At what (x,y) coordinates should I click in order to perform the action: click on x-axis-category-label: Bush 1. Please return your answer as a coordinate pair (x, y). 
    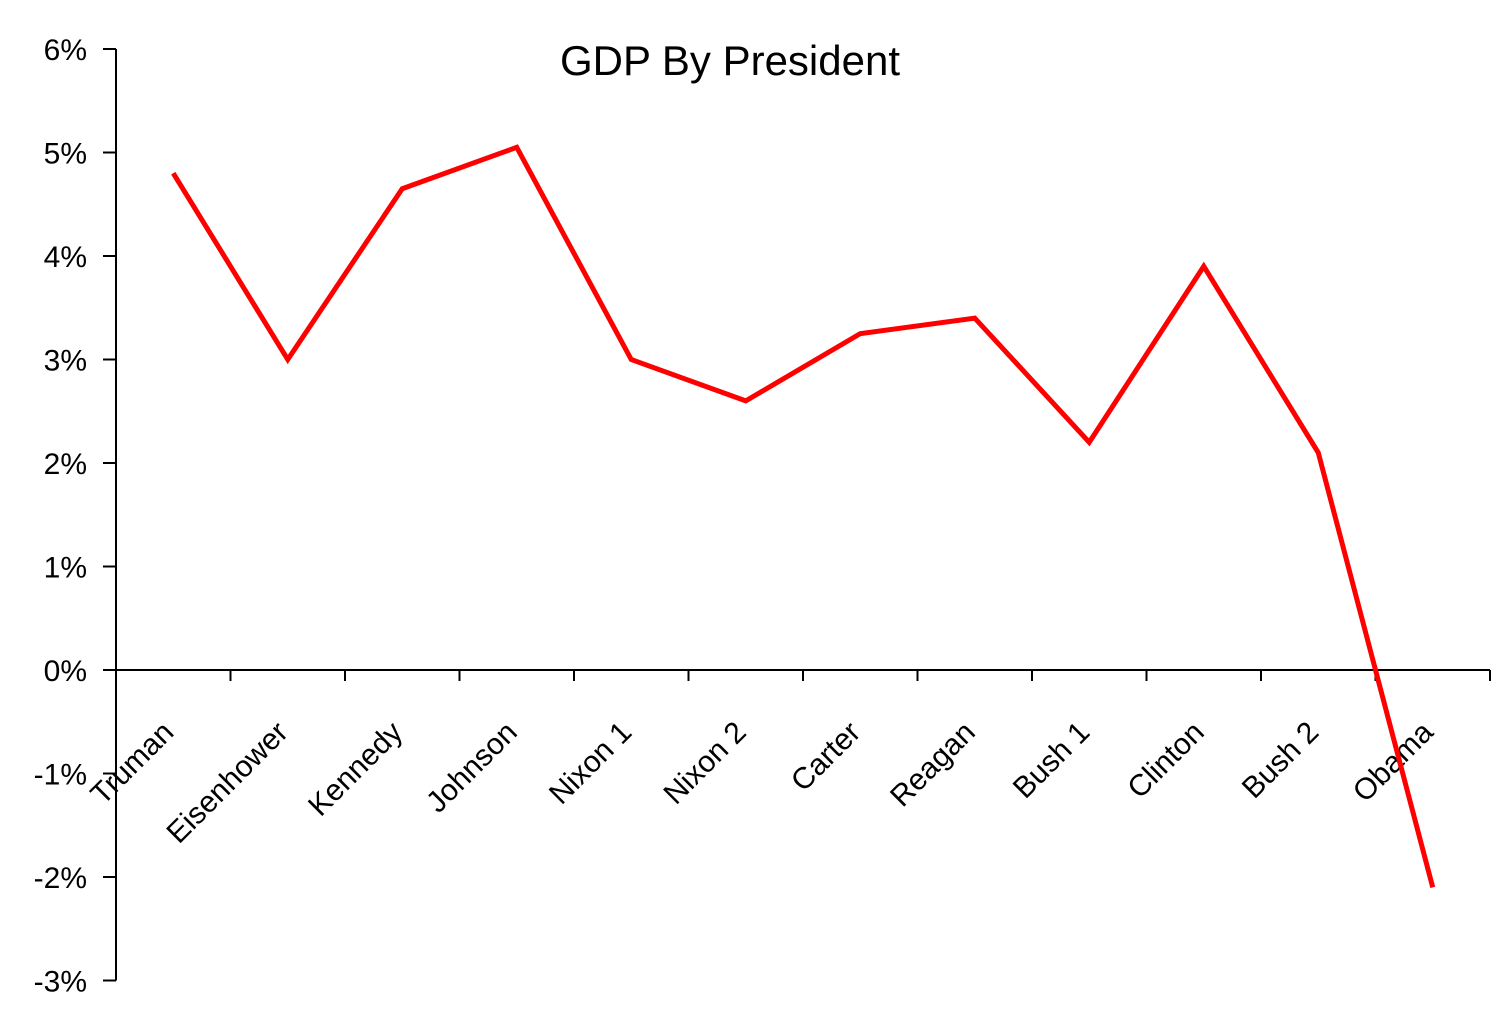
    Looking at the image, I should click on (1051, 760).